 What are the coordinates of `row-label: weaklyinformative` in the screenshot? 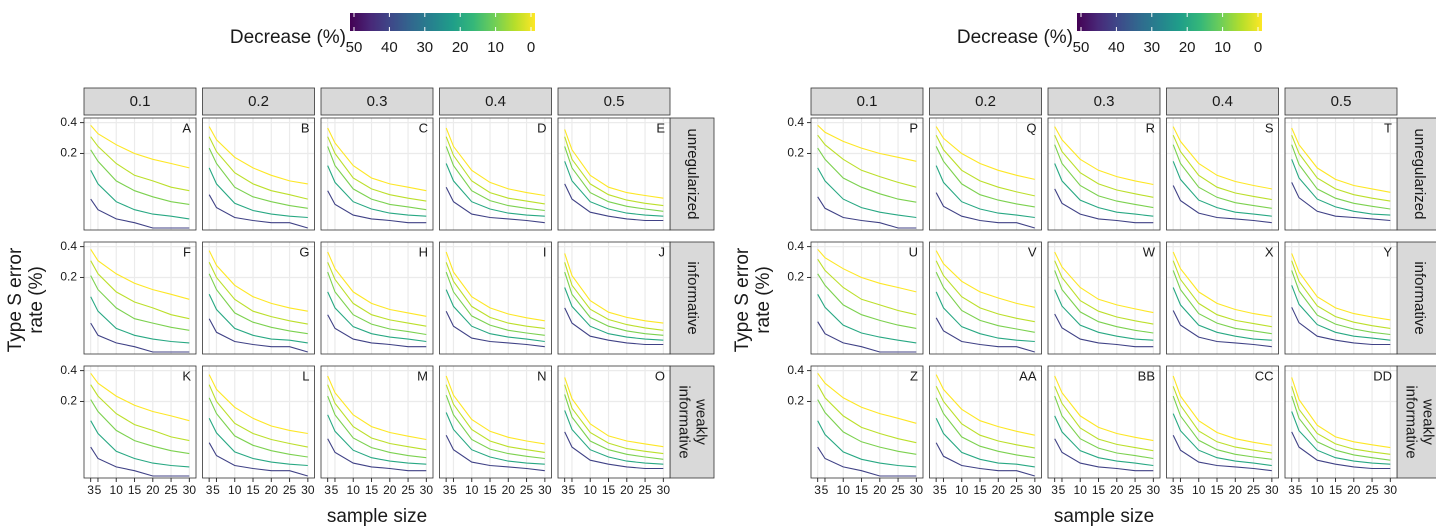 It's located at (693, 421).